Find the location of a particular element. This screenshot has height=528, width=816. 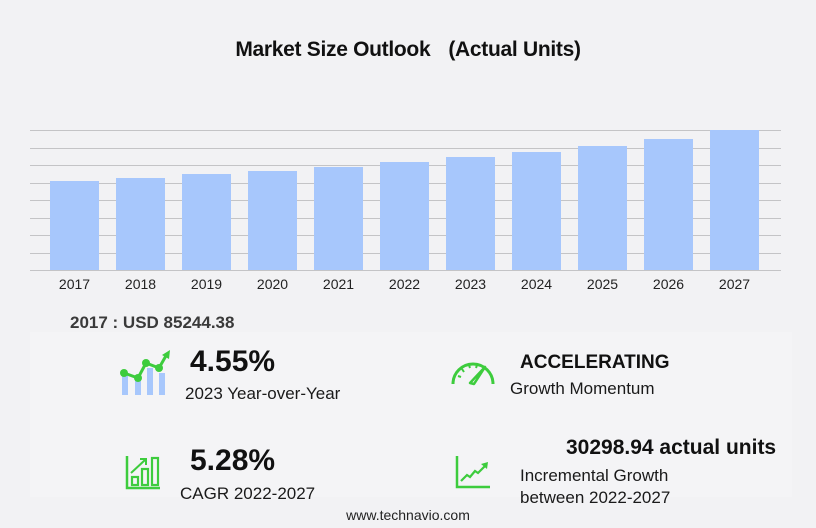

yoy-value: 4.55% is located at coordinates (233, 361).